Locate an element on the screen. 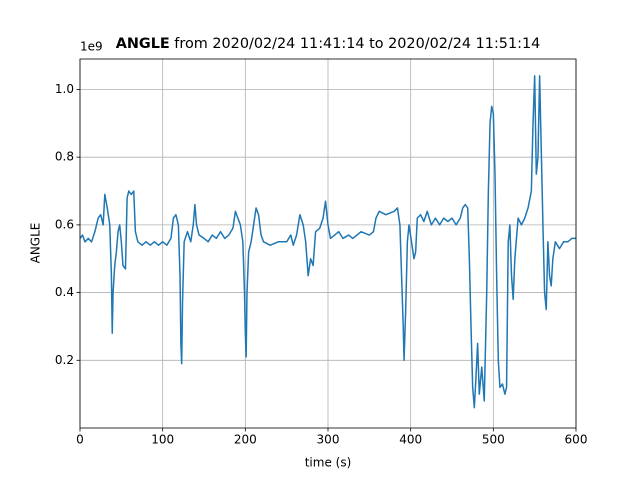  y-tick-label: 0.8 is located at coordinates (64, 157).